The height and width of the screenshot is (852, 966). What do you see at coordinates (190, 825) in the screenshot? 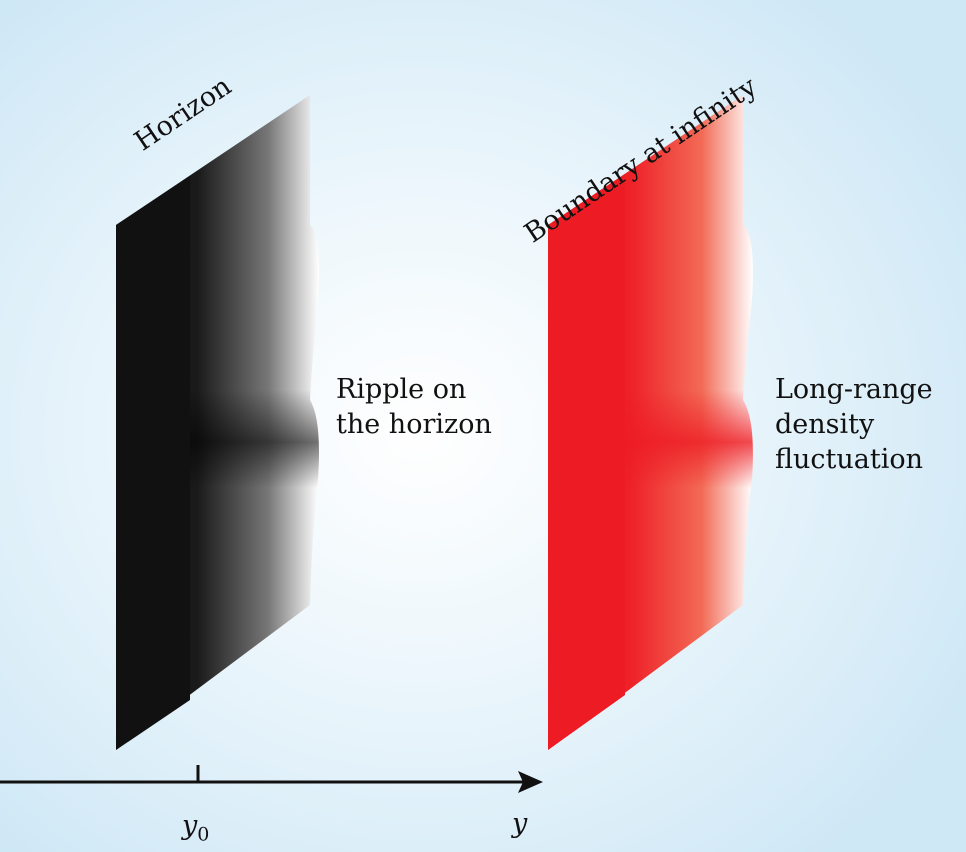
I see `y0-symbol: y` at bounding box center [190, 825].